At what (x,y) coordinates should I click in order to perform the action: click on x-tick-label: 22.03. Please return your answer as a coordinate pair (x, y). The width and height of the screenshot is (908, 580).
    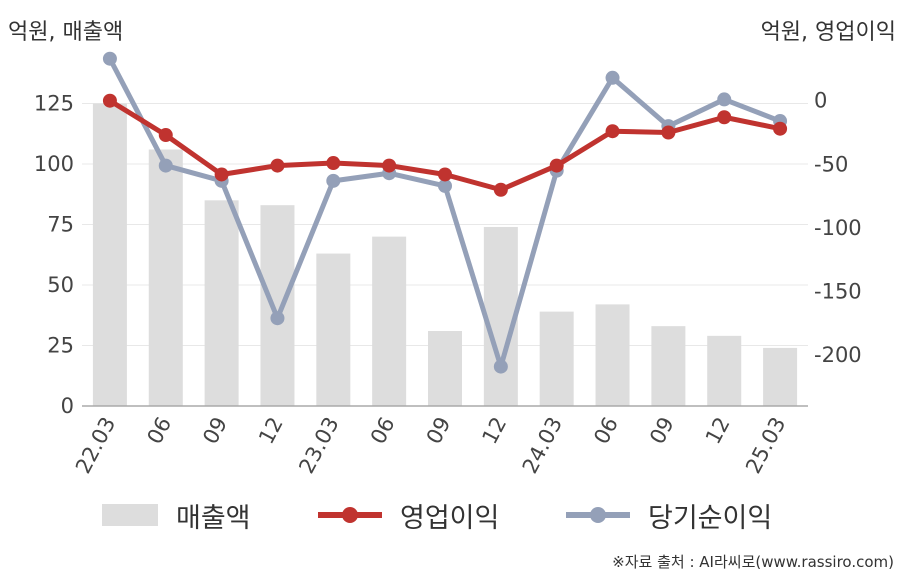
    Looking at the image, I should click on (95, 445).